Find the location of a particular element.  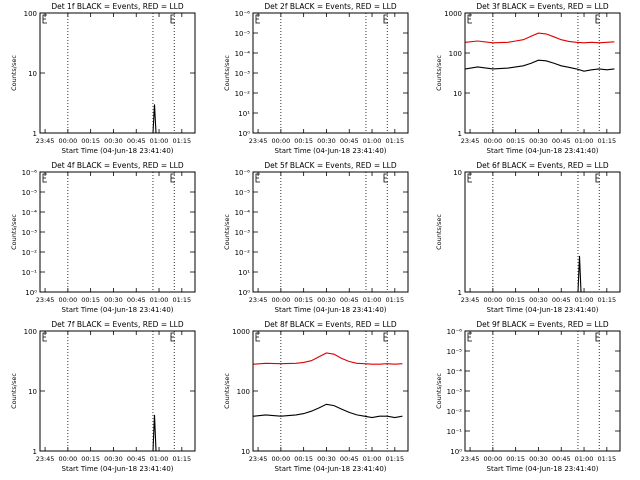

plot-title: Det 8f BLACK = Events, RED = LLD is located at coordinates (330, 324).